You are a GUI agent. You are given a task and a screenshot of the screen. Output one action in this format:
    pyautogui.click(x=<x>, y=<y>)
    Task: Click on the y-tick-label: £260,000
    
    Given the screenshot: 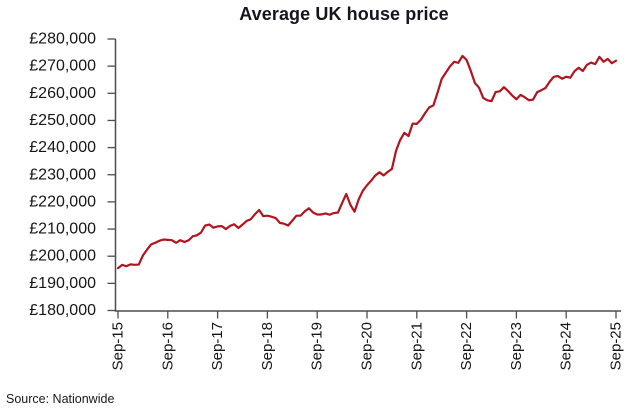 What is the action you would take?
    pyautogui.click(x=62, y=93)
    